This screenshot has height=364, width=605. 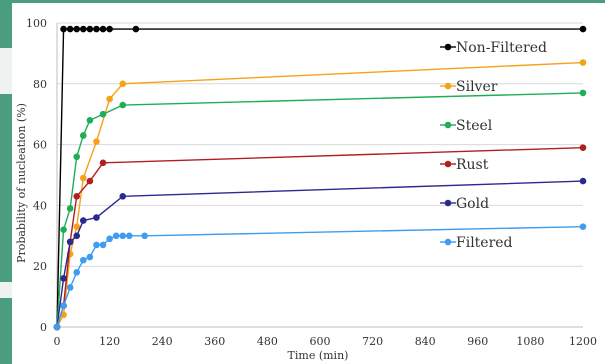 What do you see at coordinates (474, 126) in the screenshot?
I see `legend-label: Steel` at bounding box center [474, 126].